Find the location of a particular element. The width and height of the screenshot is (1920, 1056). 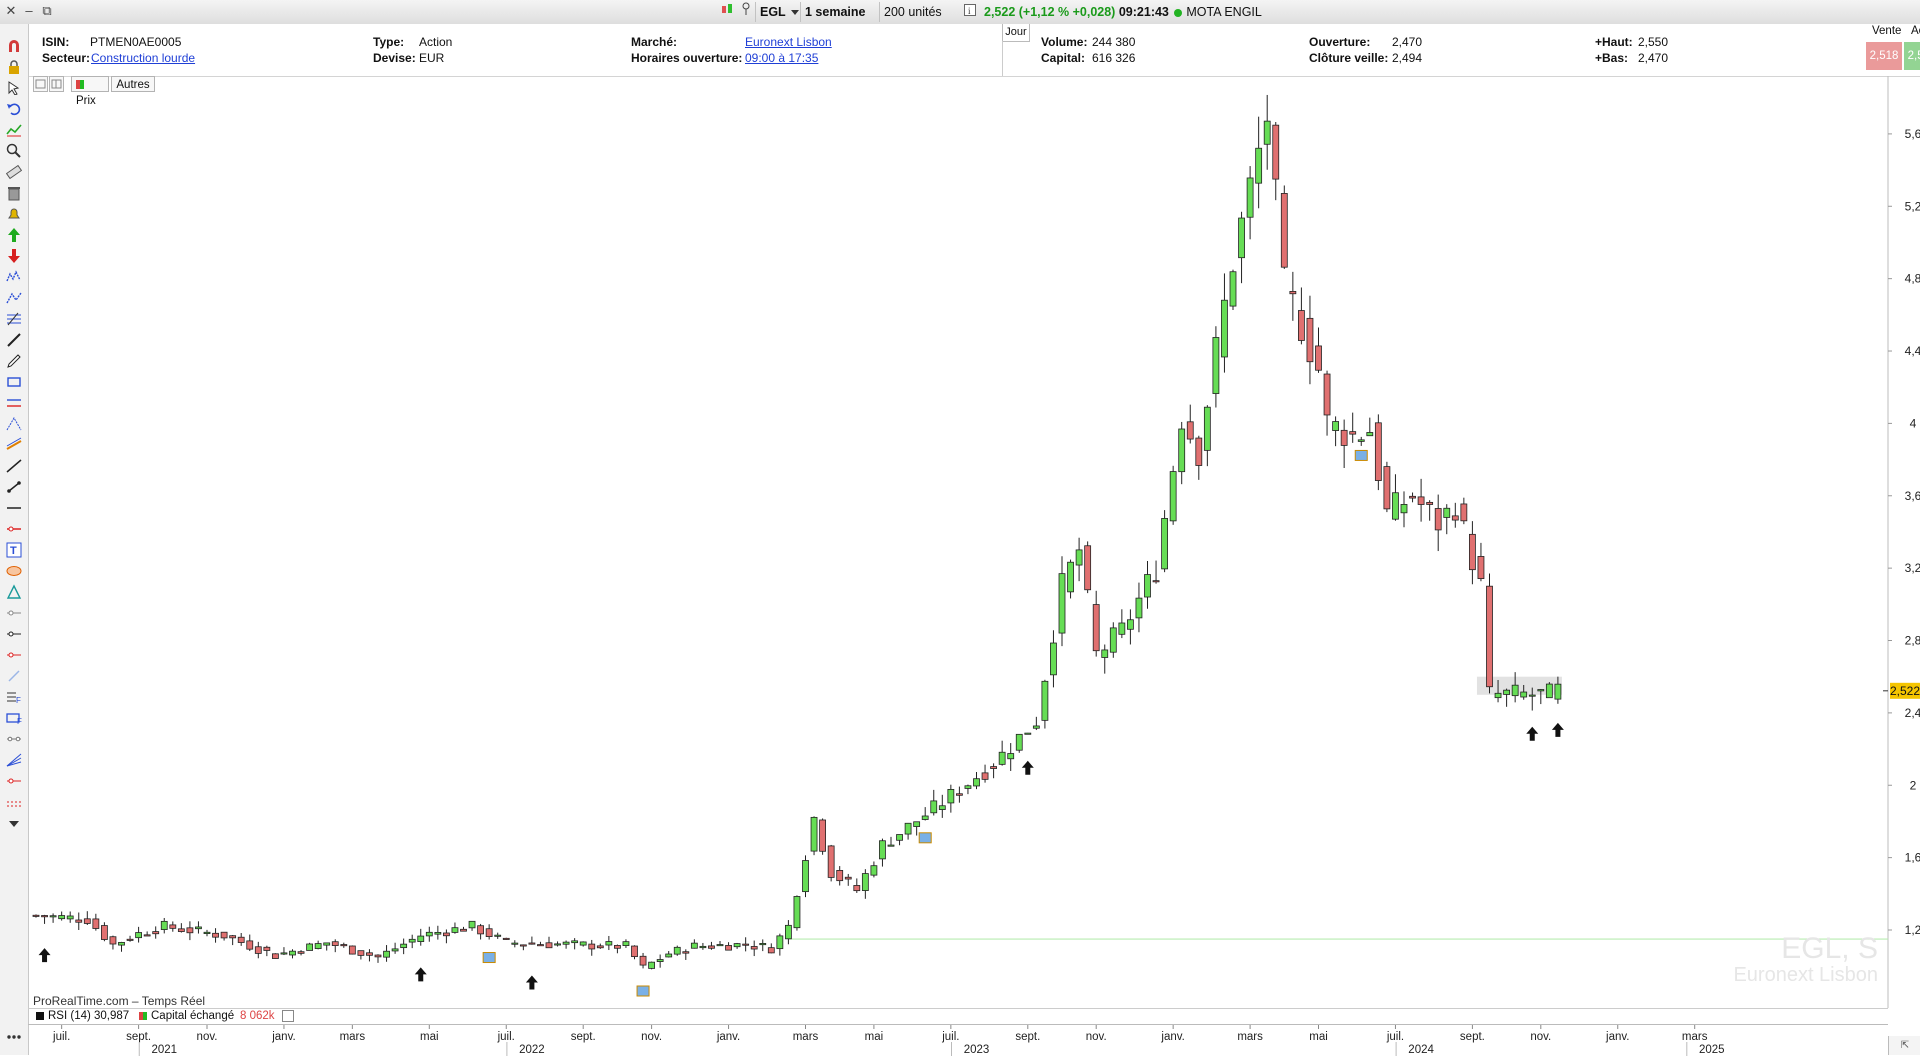

minimize-icon: ‒ is located at coordinates (29, 10).